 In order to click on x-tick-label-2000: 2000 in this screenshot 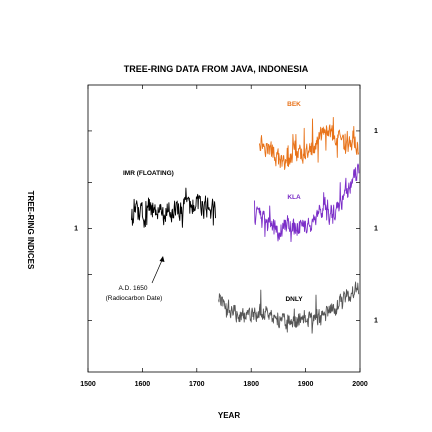, I will do `click(360, 384)`.